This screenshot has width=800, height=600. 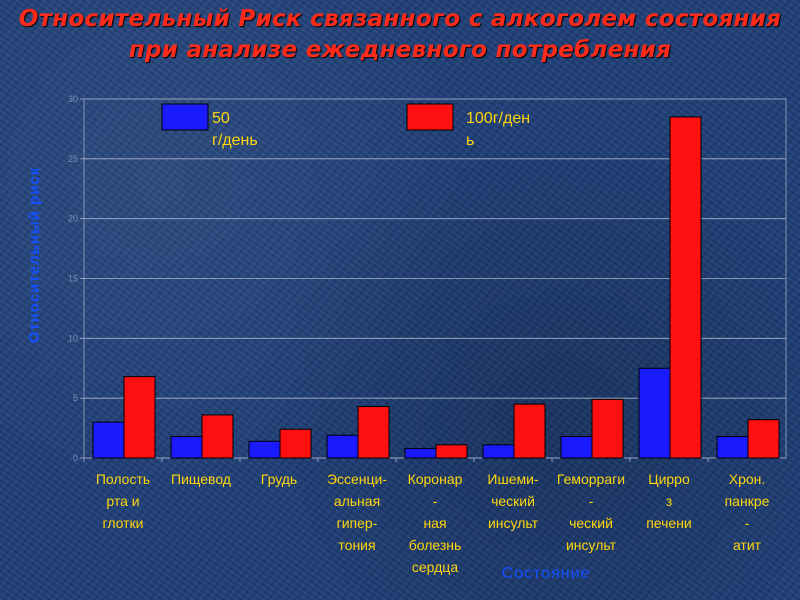 What do you see at coordinates (435, 523) in the screenshot?
I see `x-tick-label: Коронар -ная болезнь сердца` at bounding box center [435, 523].